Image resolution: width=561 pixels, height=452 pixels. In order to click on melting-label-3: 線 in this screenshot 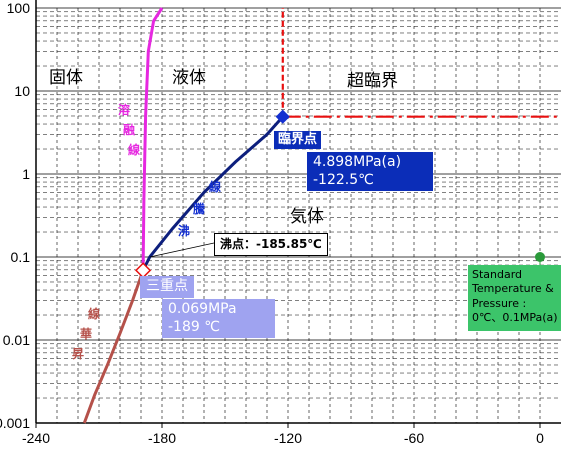, I will do `click(134, 149)`.